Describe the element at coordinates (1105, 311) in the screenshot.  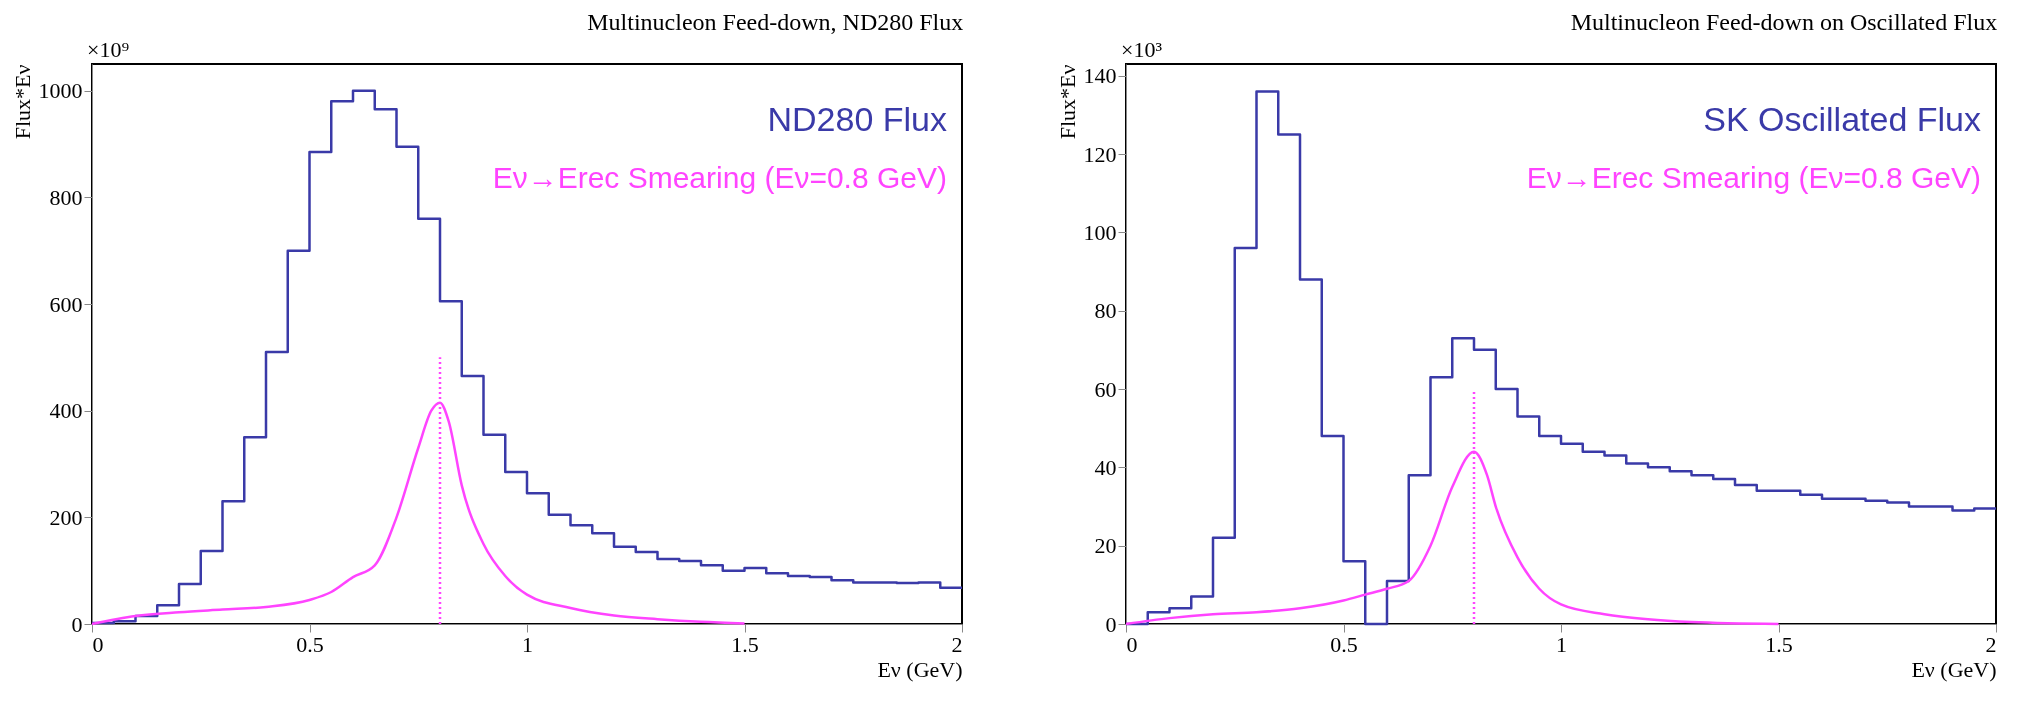
I see `y-tick-label: 80` at that location.